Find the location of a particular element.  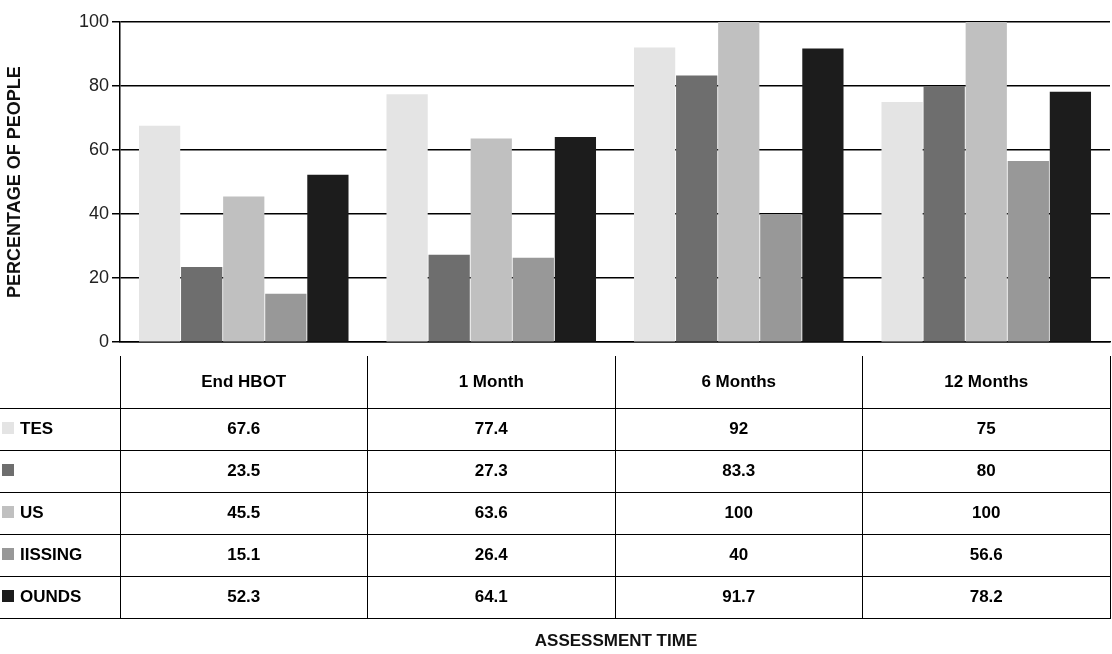

text: ASSESSMENT TIME is located at coordinates (616, 640).